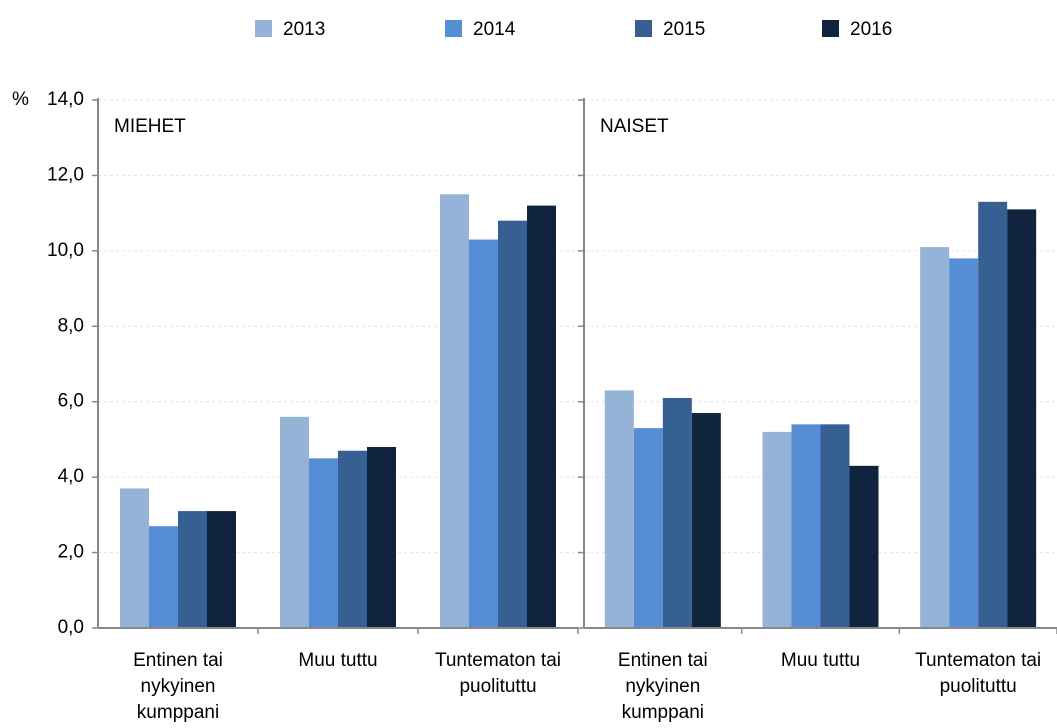 The image size is (1057, 728). Describe the element at coordinates (494, 29) in the screenshot. I see `legend-label: 2014` at that location.